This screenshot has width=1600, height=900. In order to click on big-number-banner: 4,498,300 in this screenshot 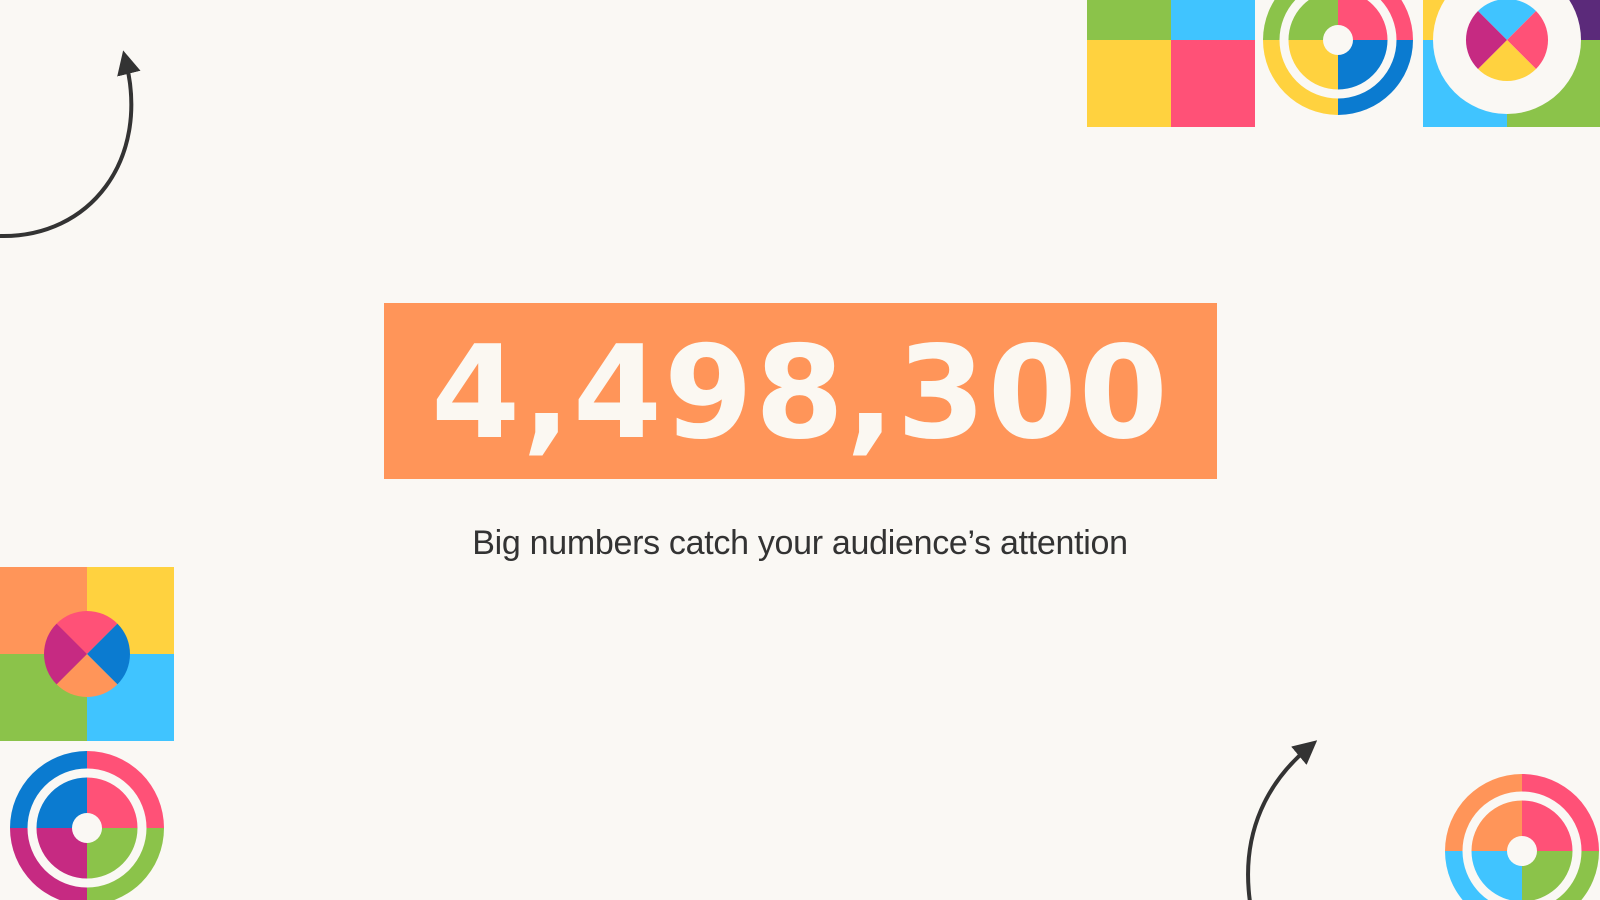, I will do `click(800, 391)`.